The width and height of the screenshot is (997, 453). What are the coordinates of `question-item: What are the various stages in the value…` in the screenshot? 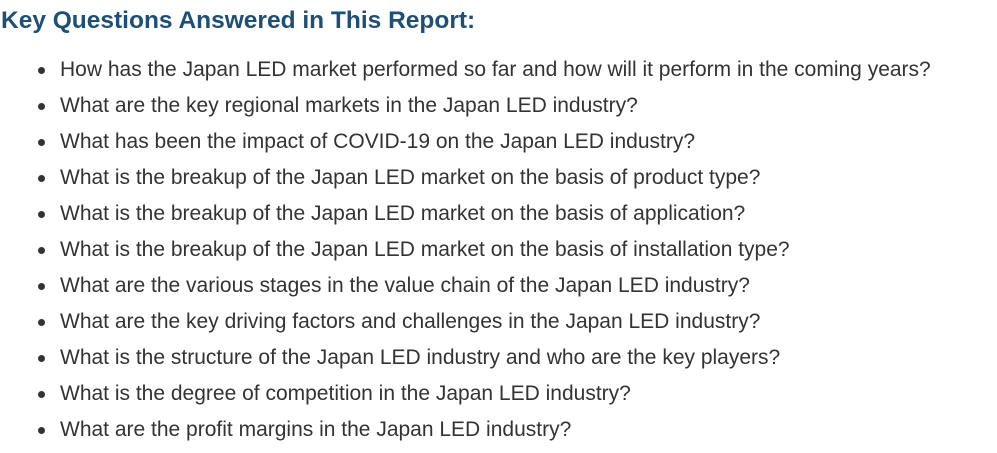 It's located at (465, 286).